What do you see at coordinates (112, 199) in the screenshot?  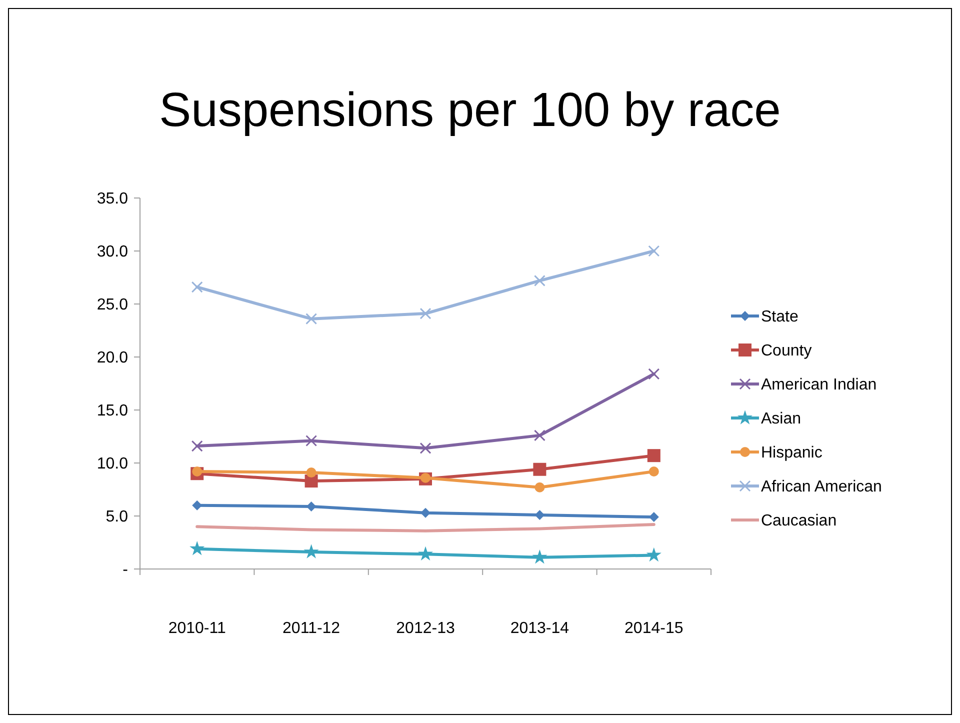 I see `y-tick-label: 35.0` at bounding box center [112, 199].